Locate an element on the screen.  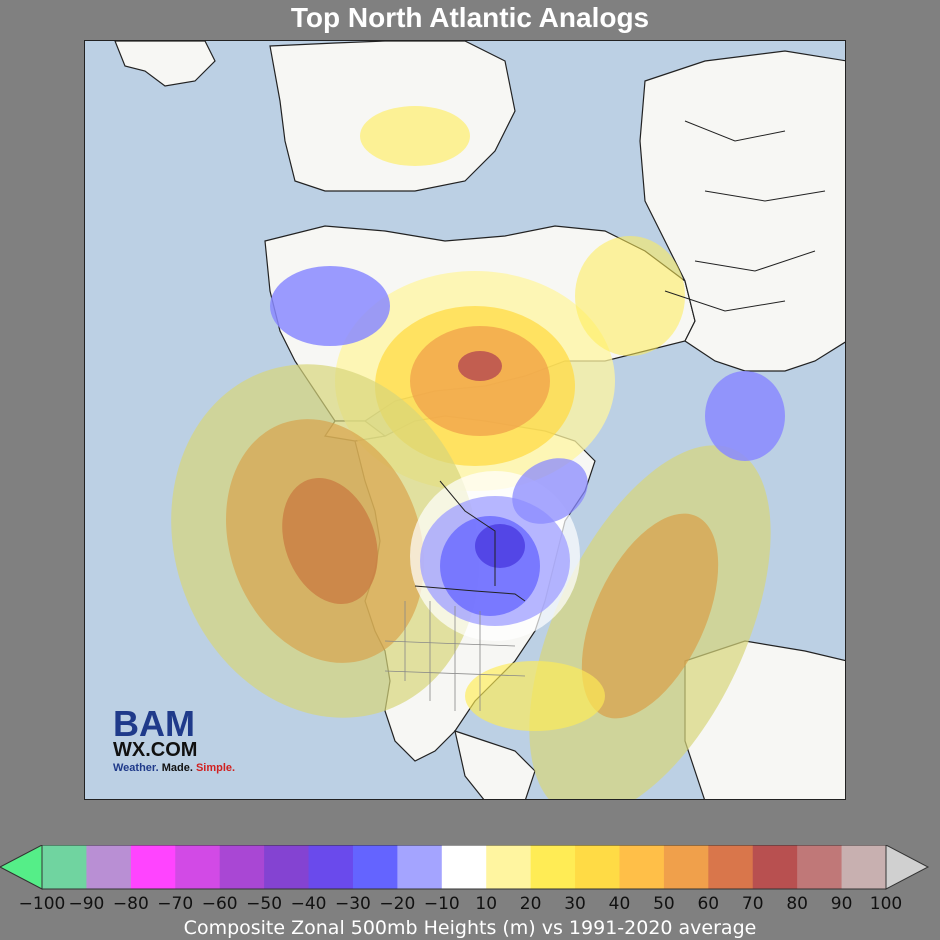
colorbar-tick-label: 60 is located at coordinates (708, 904).